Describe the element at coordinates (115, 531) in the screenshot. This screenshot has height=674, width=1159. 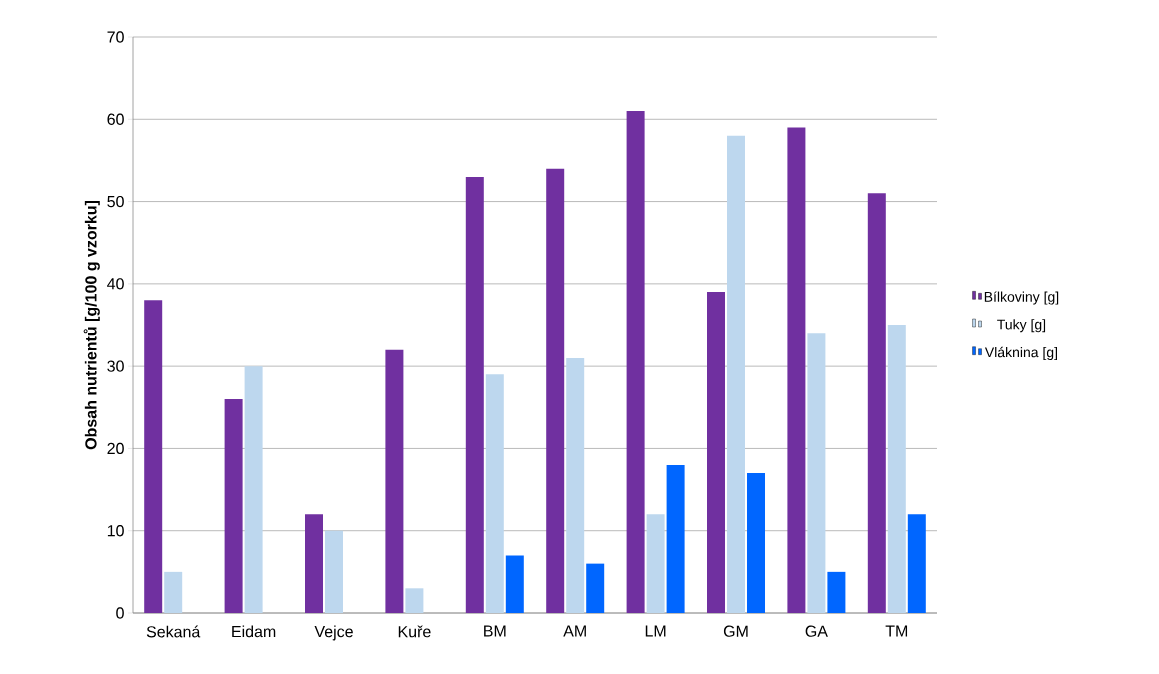
I see `y-tick-label: 10` at that location.